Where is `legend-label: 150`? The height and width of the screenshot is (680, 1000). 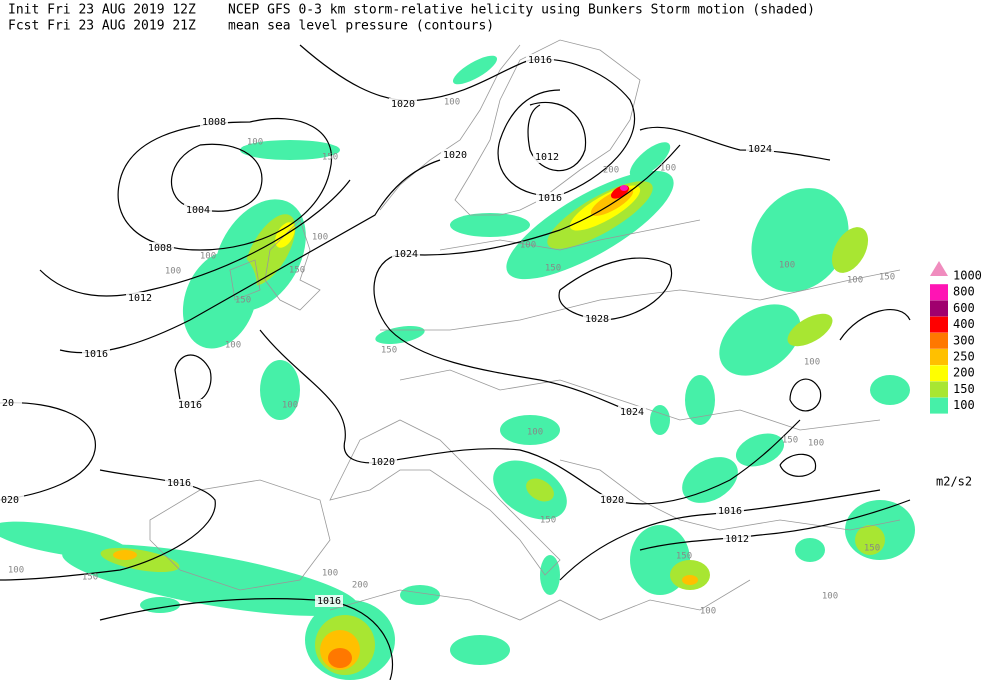 legend-label: 150 is located at coordinates (964, 389).